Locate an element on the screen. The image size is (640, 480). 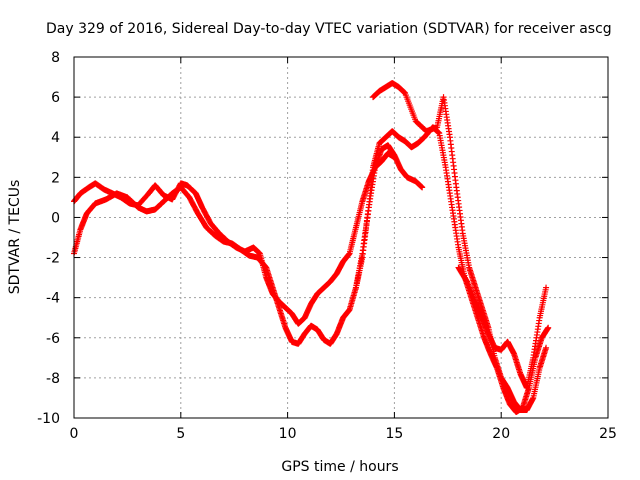
x-tick-label: 25 is located at coordinates (608, 434).